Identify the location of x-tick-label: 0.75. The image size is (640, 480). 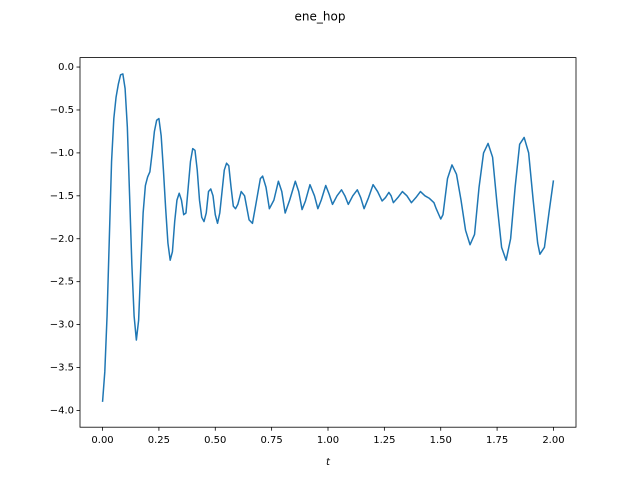
(272, 440).